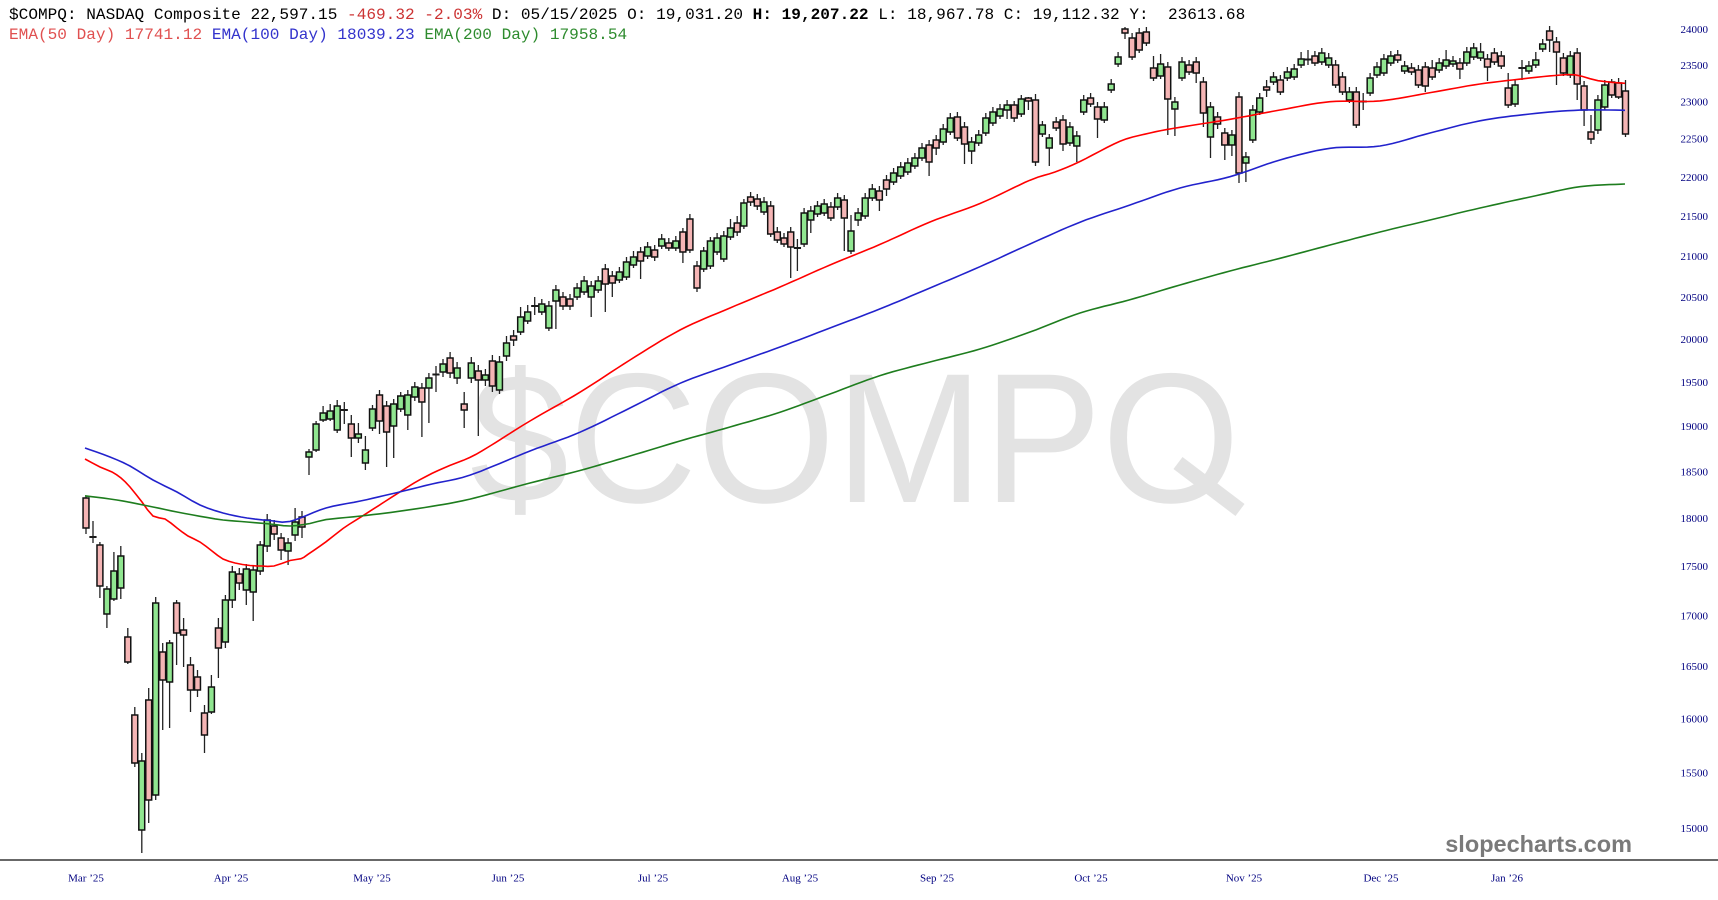 Image resolution: width=1718 pixels, height=900 pixels. I want to click on svg-text: Jan ’26, so click(1507, 879).